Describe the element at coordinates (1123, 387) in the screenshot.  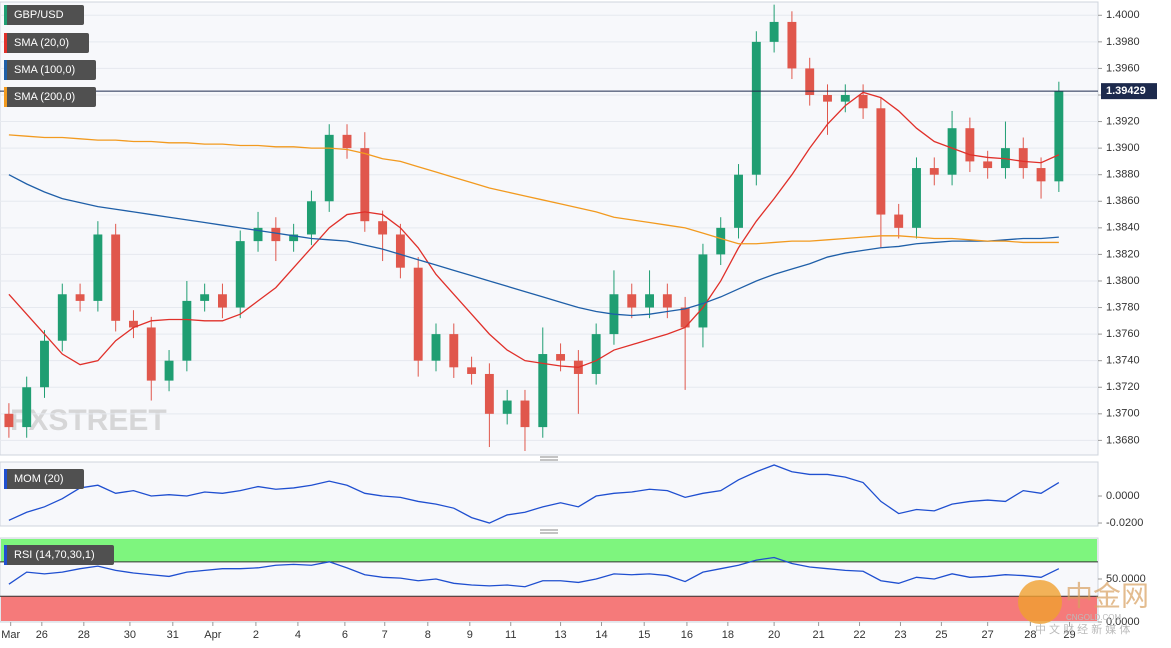
I see `y-tick-label: 1.3720` at that location.